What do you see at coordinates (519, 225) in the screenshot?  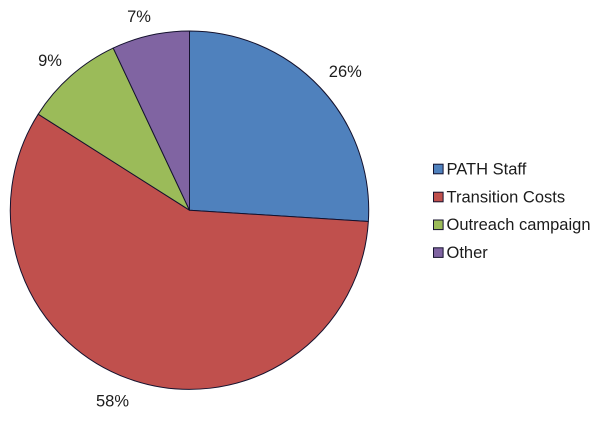 I see `svg-text: Outreach campaign` at bounding box center [519, 225].